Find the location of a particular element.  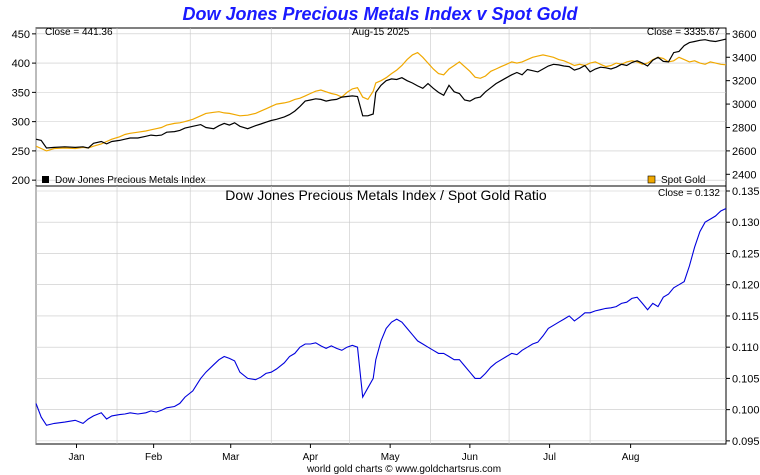

x-tick-label: Aug is located at coordinates (631, 457).